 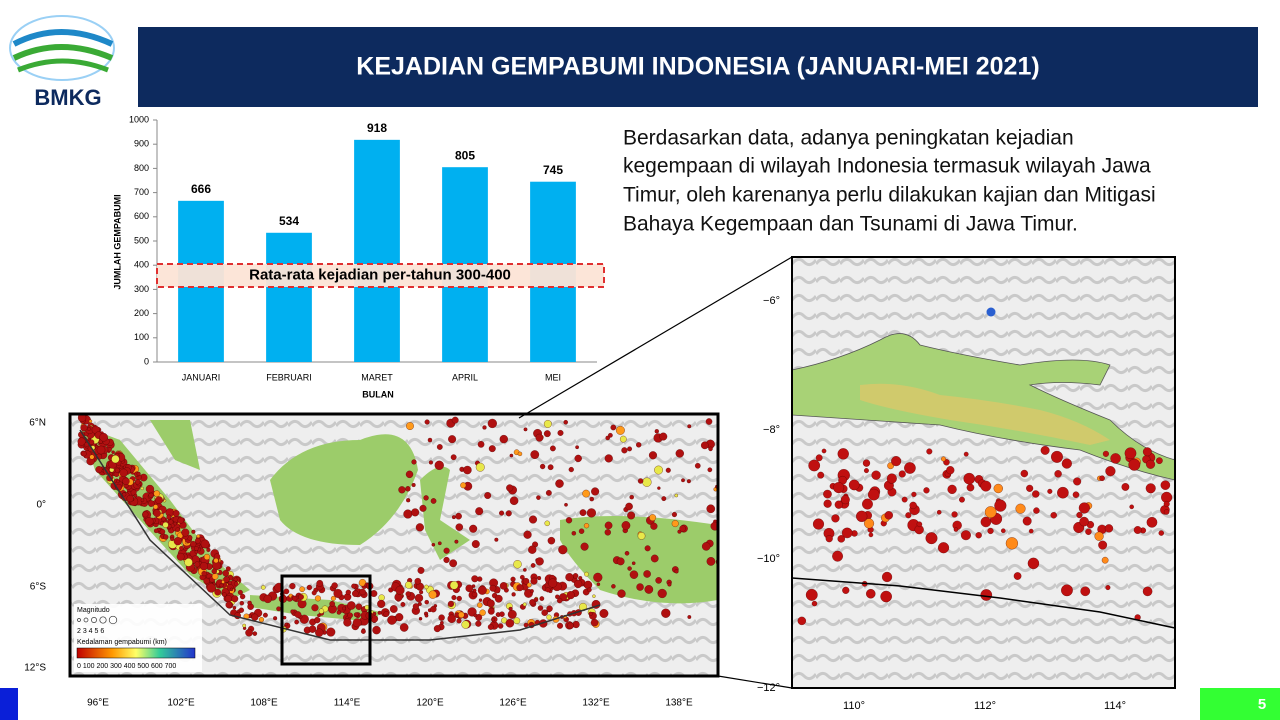 I want to click on lat-label: −6°, so click(x=771, y=301).